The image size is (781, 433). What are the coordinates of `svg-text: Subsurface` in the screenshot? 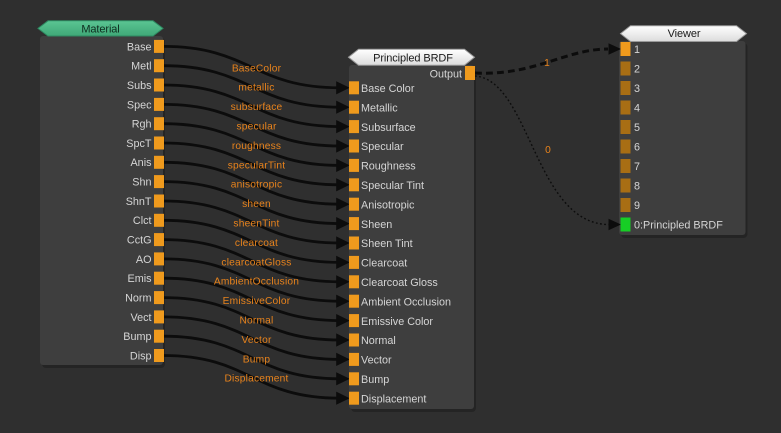 It's located at (388, 128).